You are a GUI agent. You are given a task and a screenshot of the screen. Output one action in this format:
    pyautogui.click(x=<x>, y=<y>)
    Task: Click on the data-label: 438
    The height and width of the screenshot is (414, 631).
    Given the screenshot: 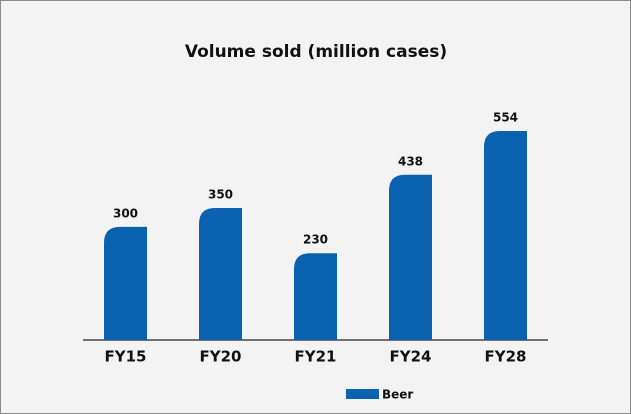 What is the action you would take?
    pyautogui.click(x=410, y=161)
    